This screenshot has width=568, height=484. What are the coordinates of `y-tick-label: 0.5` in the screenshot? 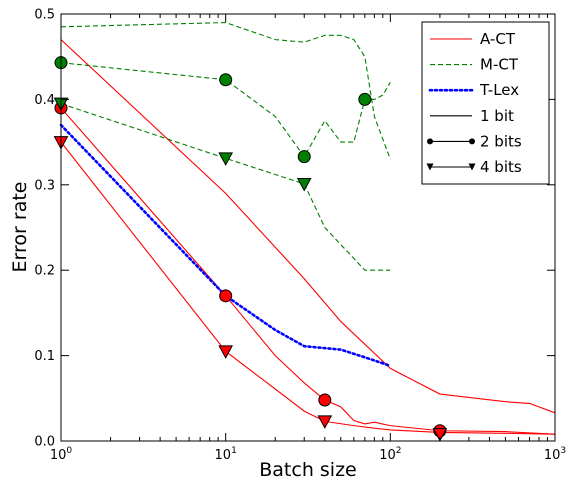 It's located at (44, 15).